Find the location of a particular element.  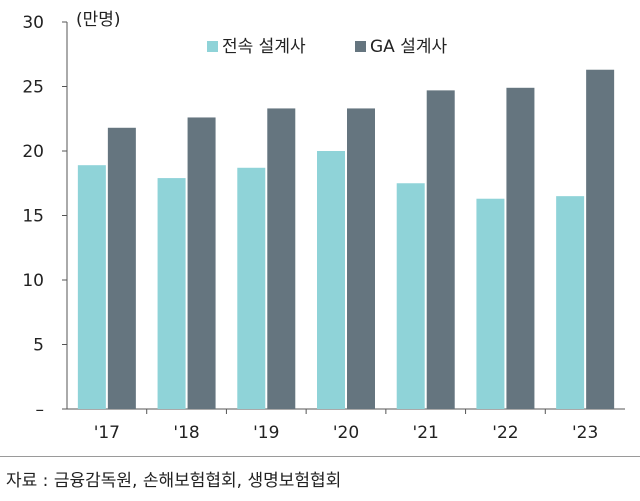

y-tick-label: 5 is located at coordinates (38, 346).